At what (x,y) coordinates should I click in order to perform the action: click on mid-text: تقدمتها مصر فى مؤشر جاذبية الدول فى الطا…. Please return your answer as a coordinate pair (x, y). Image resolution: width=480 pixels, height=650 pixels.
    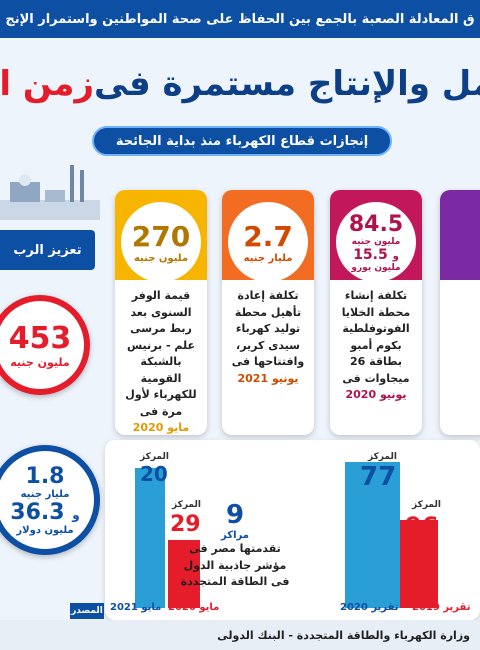
    Looking at the image, I should click on (235, 565).